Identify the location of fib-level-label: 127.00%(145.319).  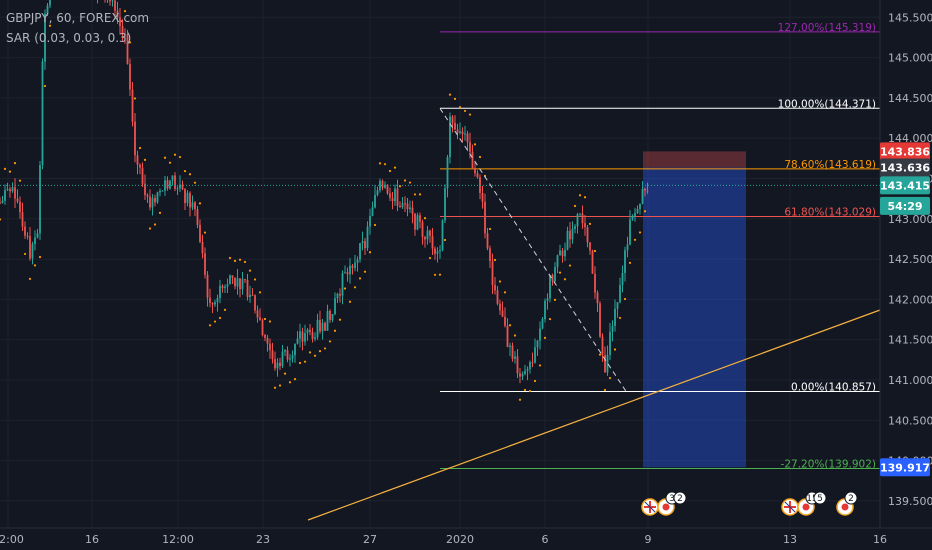
(827, 28).